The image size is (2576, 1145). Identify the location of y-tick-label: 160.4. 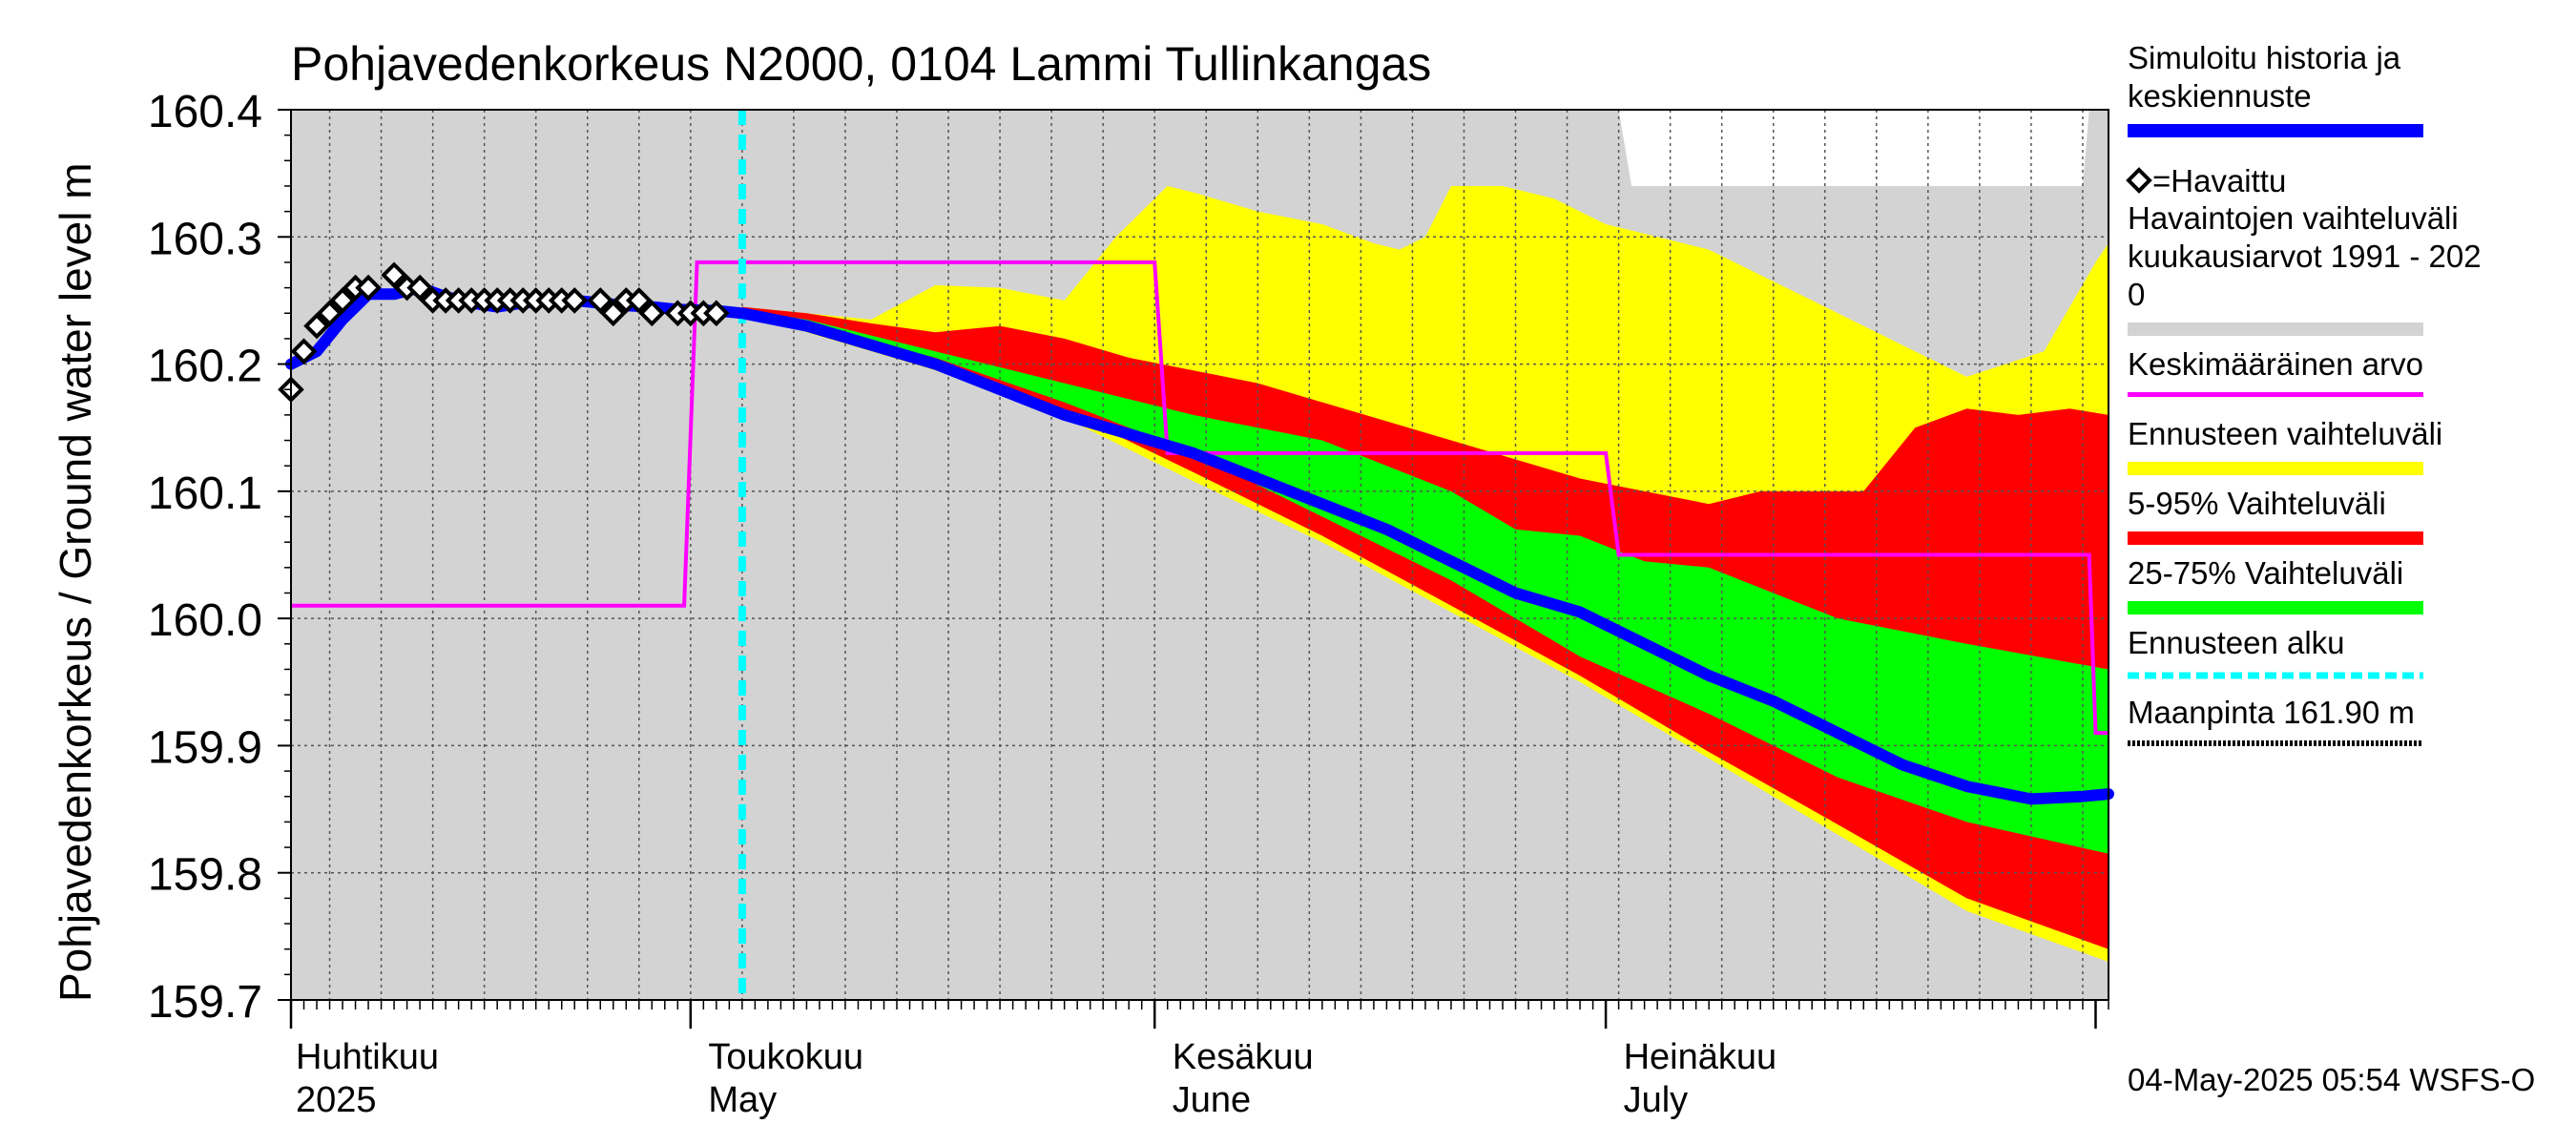
(205, 112).